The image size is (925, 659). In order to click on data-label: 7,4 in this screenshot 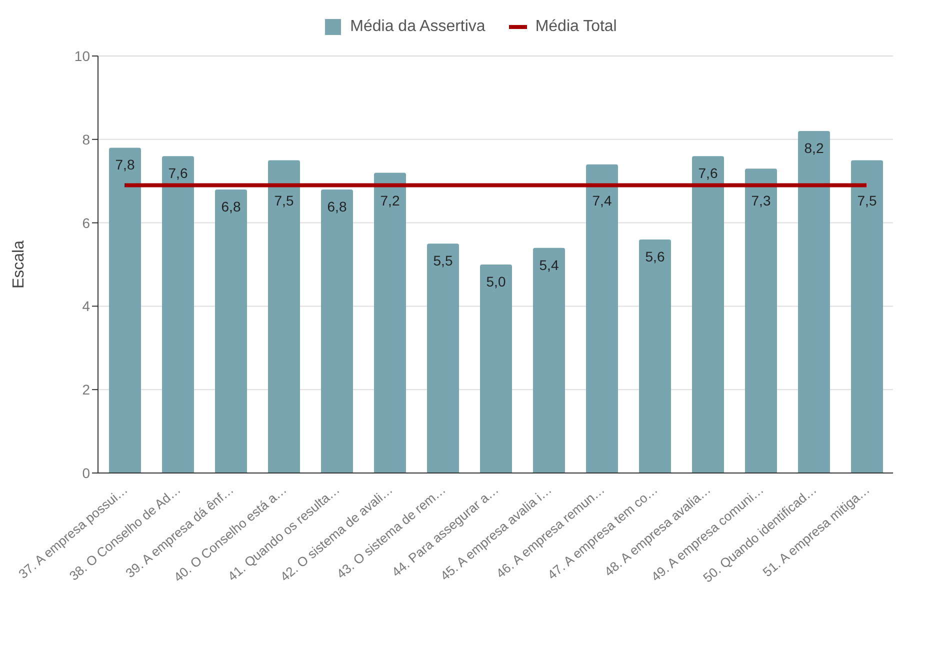, I will do `click(602, 200)`.